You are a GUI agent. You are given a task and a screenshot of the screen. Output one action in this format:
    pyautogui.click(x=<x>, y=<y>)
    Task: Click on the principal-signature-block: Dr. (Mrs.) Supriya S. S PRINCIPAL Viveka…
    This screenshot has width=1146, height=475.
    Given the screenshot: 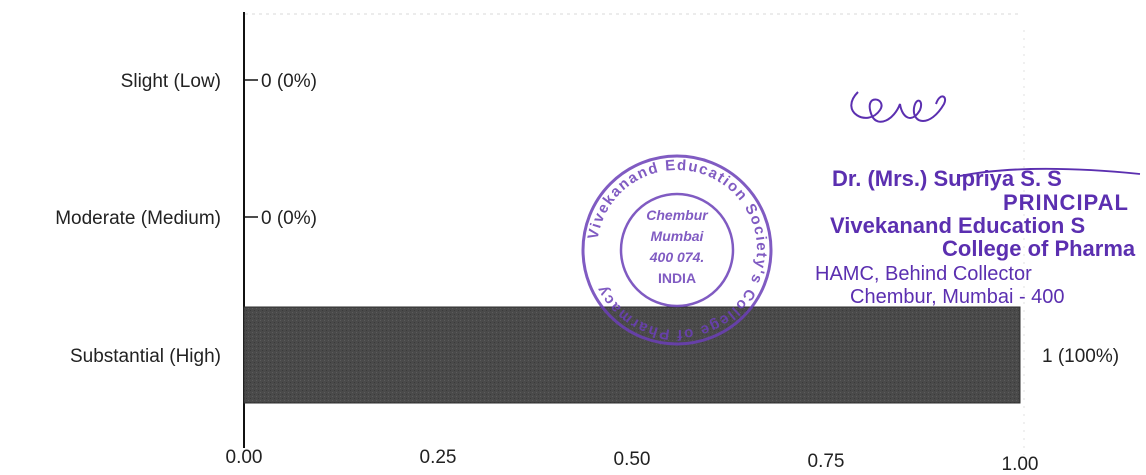 What is the action you would take?
    pyautogui.click(x=975, y=237)
    